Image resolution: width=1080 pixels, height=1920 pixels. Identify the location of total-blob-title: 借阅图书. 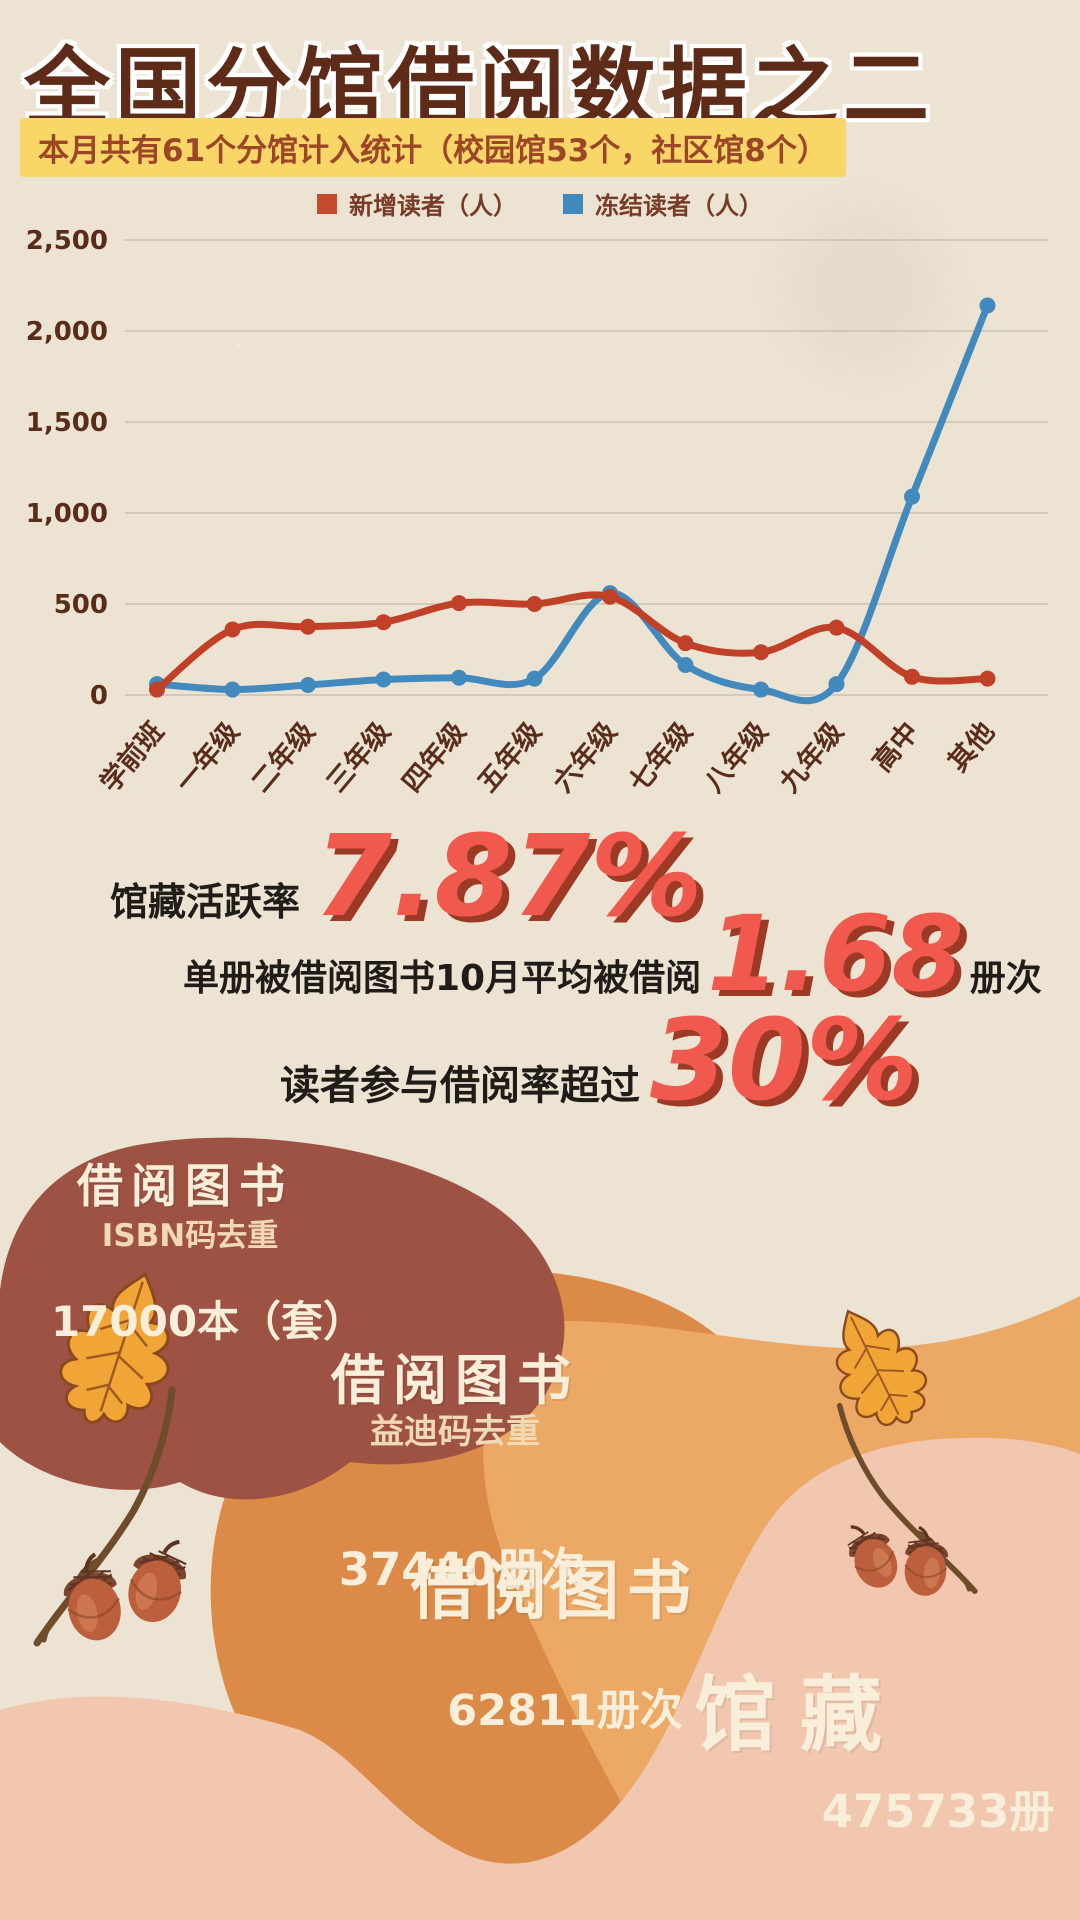
(555, 1592).